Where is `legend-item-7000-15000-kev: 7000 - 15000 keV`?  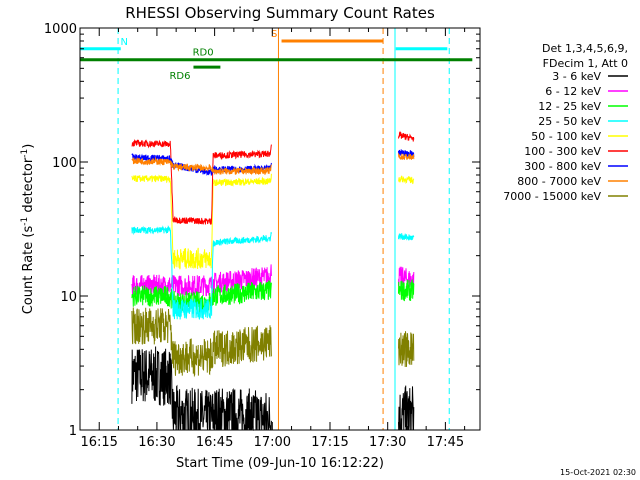 legend-item-7000-15000-kev: 7000 - 15000 keV is located at coordinates (565, 196).